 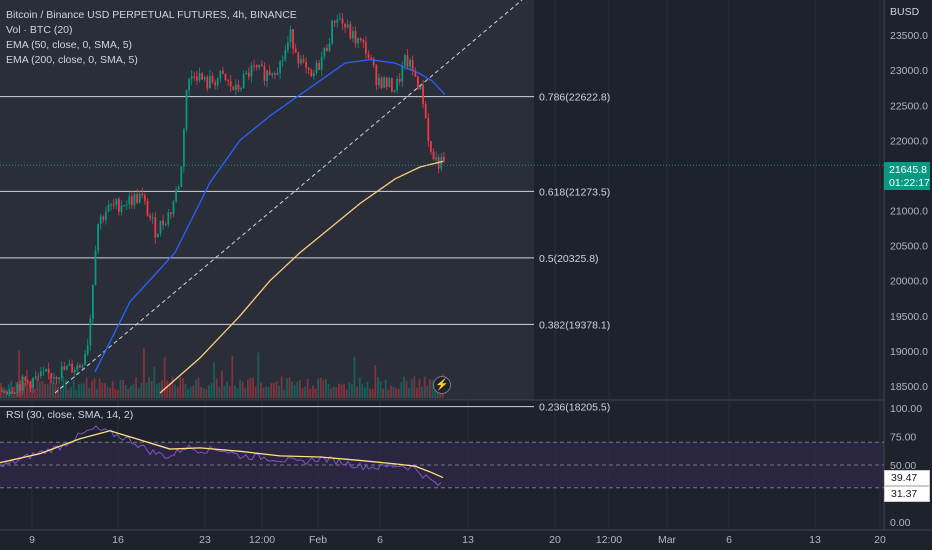 I want to click on ema50-indicator-label: EMA (50, close, 0, SMA, 5), so click(x=69, y=45).